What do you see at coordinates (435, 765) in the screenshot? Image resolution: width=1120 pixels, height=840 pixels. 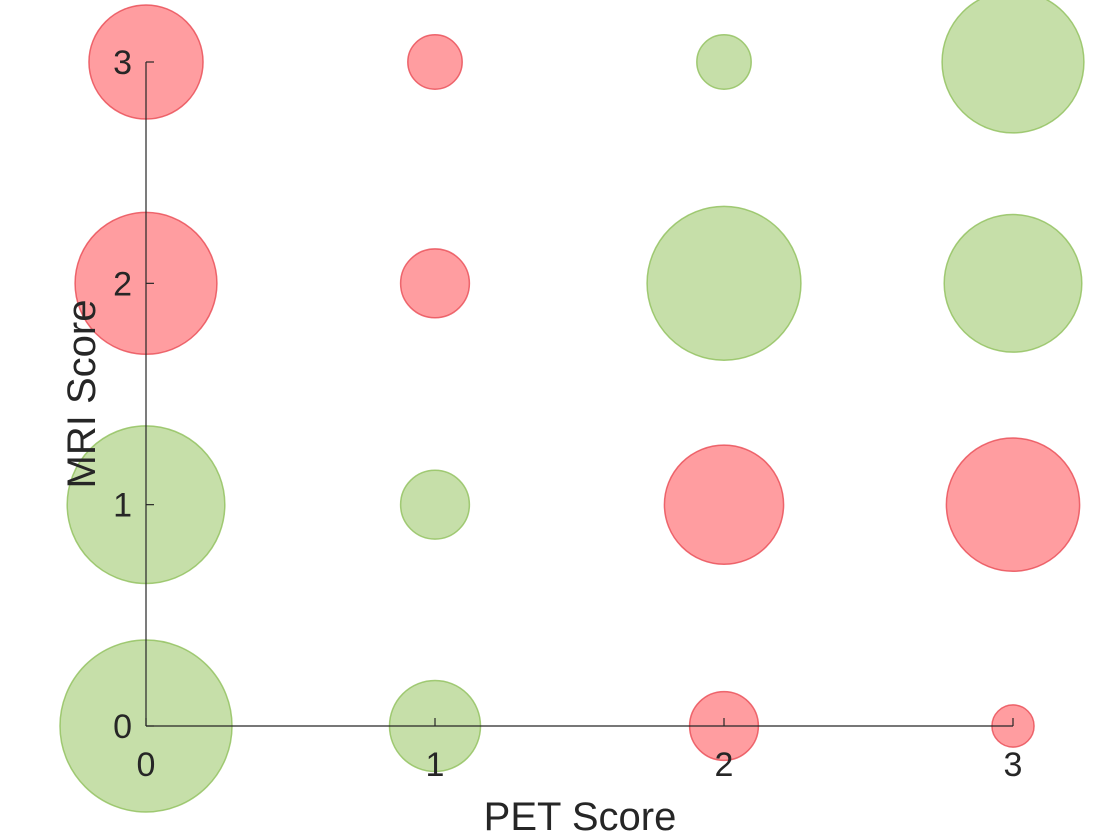 I see `x-tick-label: 1` at bounding box center [435, 765].